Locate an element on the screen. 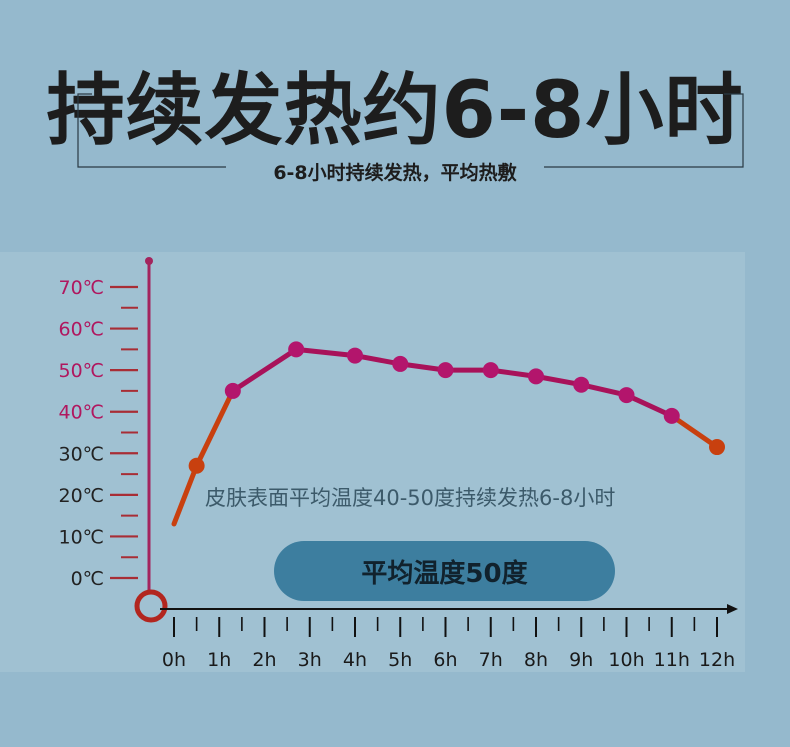 The image size is (790, 747). x-tick-label: 6h is located at coordinates (445, 660).